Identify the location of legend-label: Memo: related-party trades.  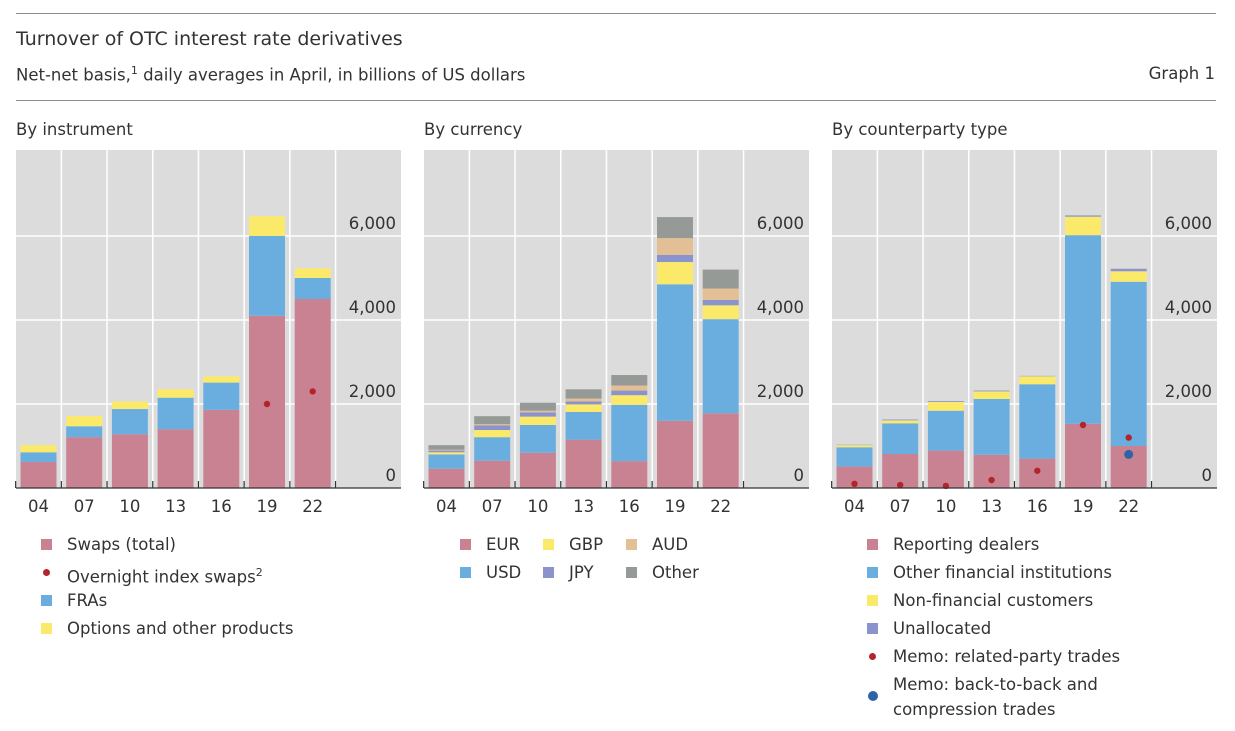
(1007, 656).